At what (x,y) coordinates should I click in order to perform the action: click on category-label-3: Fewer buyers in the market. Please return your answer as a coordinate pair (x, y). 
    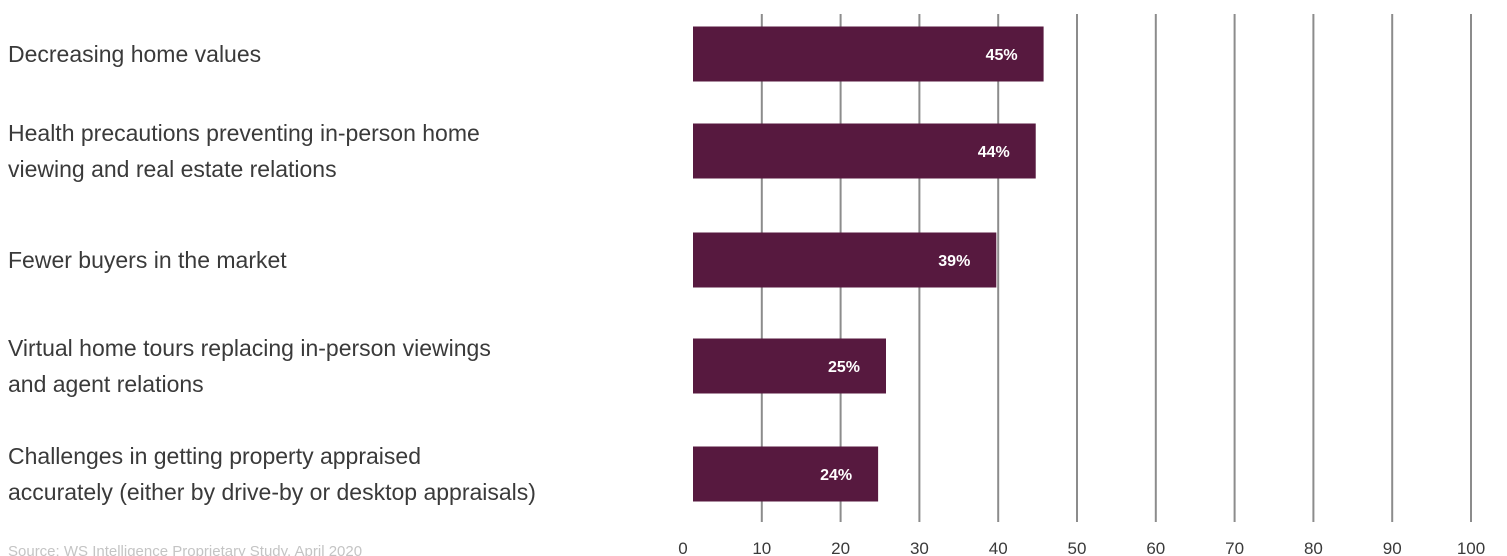
    Looking at the image, I should click on (147, 260).